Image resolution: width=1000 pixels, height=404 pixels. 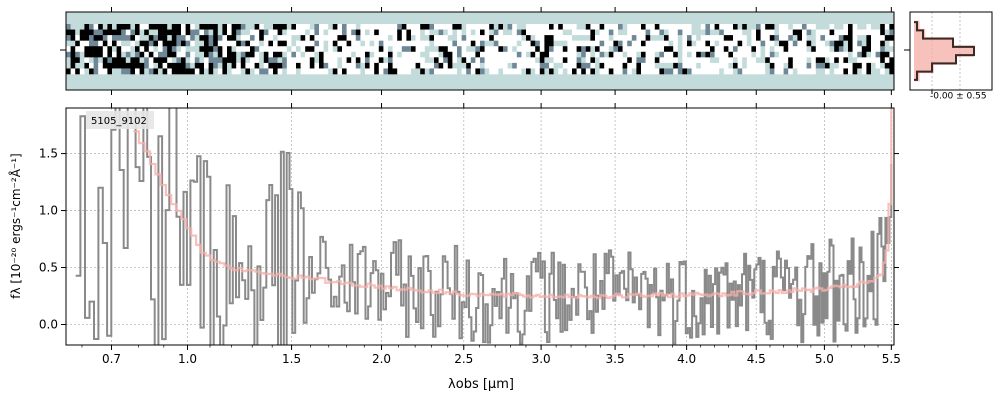 What do you see at coordinates (756, 359) in the screenshot?
I see `x-tick-label: 4.5` at bounding box center [756, 359].